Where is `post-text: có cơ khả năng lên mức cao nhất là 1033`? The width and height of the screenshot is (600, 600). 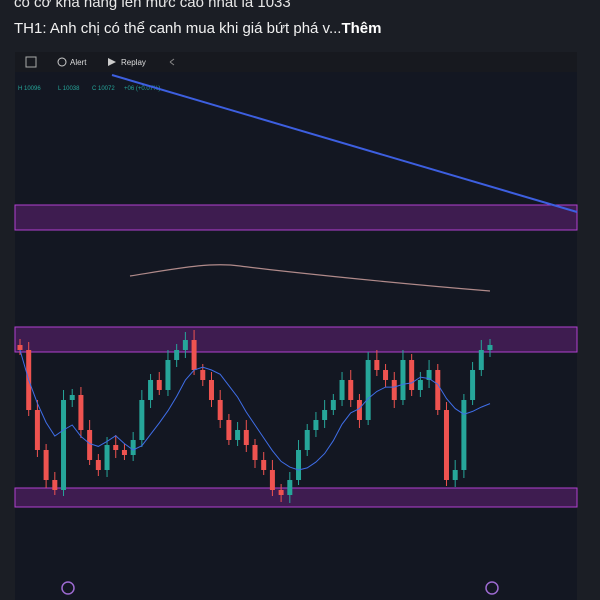
post-text: có cơ khả năng lên mức cao nhất là 1033 is located at coordinates (152, 5).